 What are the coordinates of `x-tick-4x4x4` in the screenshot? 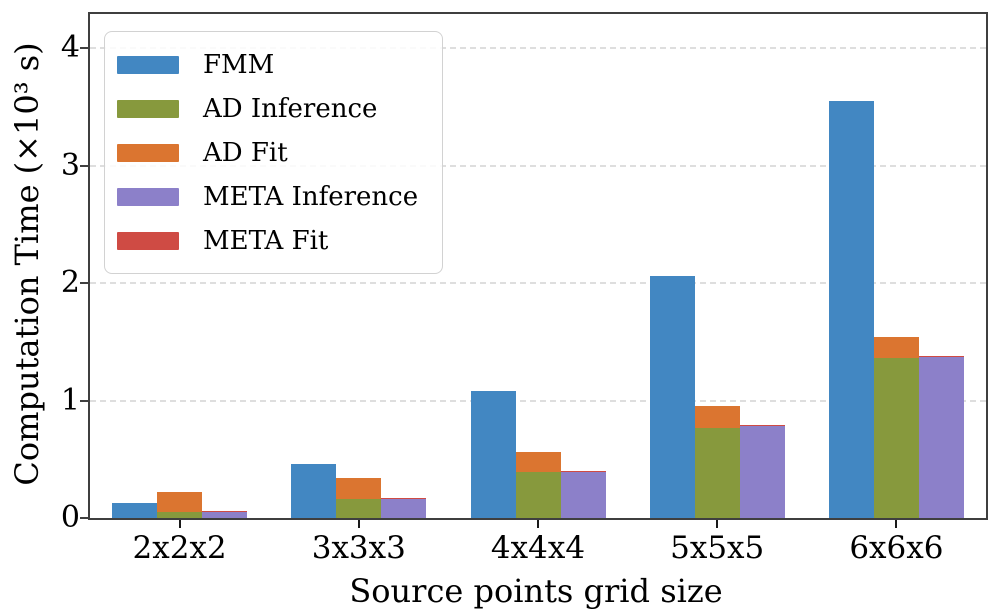 It's located at (538, 524).